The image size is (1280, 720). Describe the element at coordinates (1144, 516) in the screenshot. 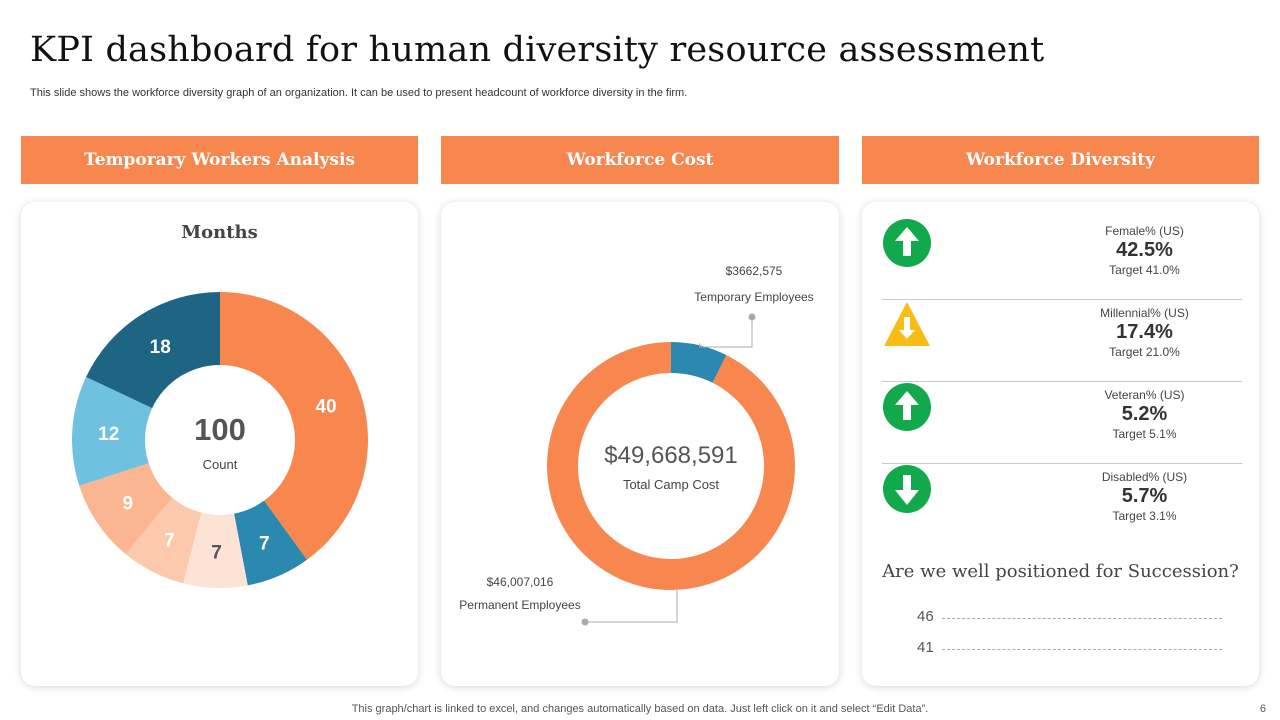

I see `kpi-target: Target 3.1%` at that location.